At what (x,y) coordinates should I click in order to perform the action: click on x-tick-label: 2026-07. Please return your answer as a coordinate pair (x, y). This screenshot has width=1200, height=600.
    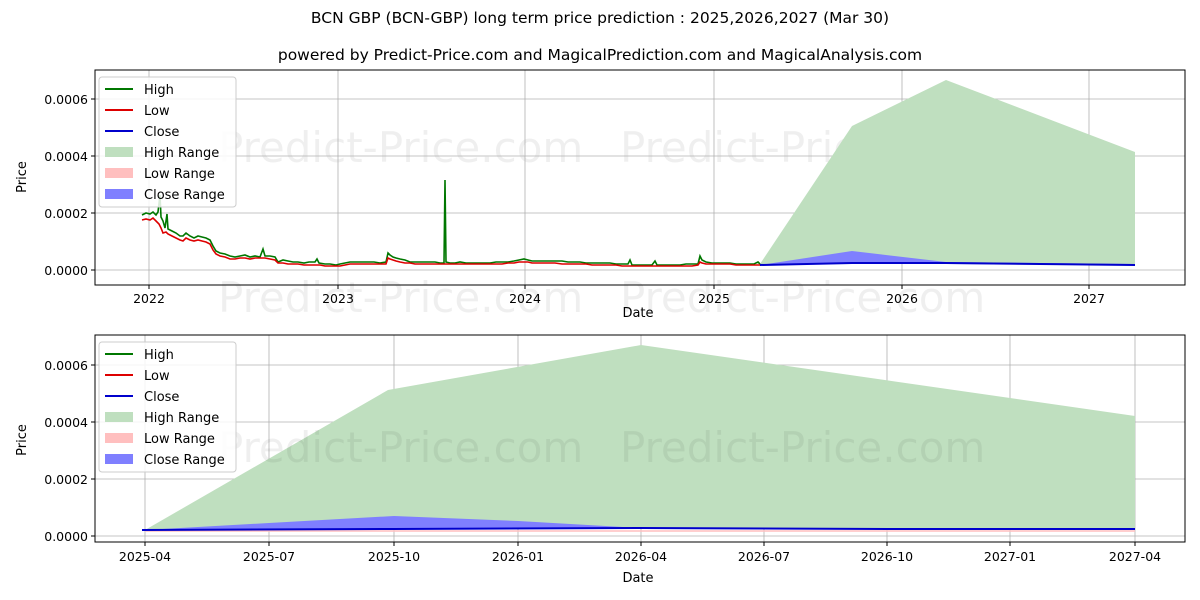
    Looking at the image, I should click on (764, 556).